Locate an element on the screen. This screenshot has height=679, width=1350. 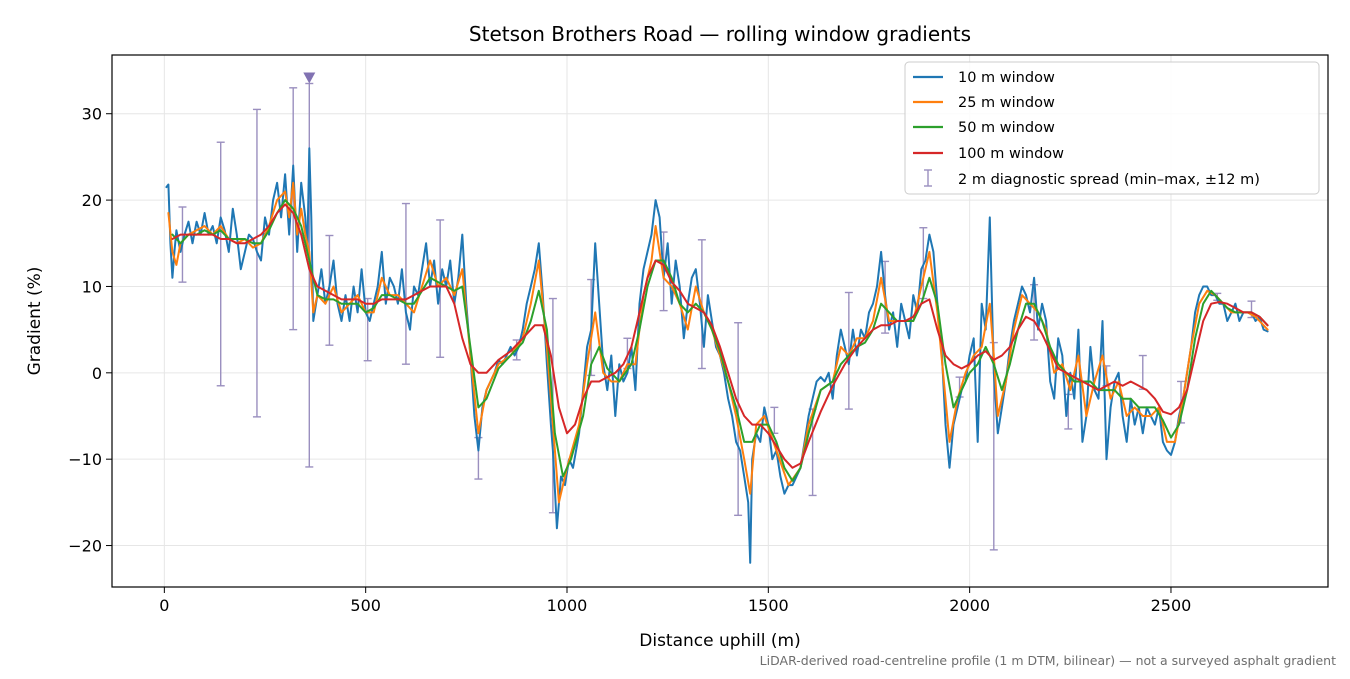
legend-label-errorbar: 2 m diagnostic spread (min–max, ±12 m) is located at coordinates (1109, 180).